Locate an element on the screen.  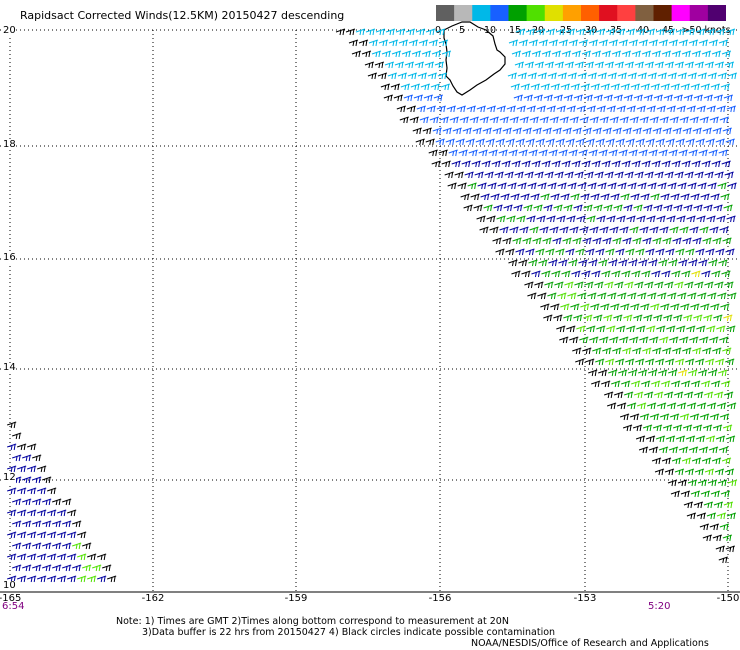
lat-label-20: 20 is located at coordinates (9, 30).